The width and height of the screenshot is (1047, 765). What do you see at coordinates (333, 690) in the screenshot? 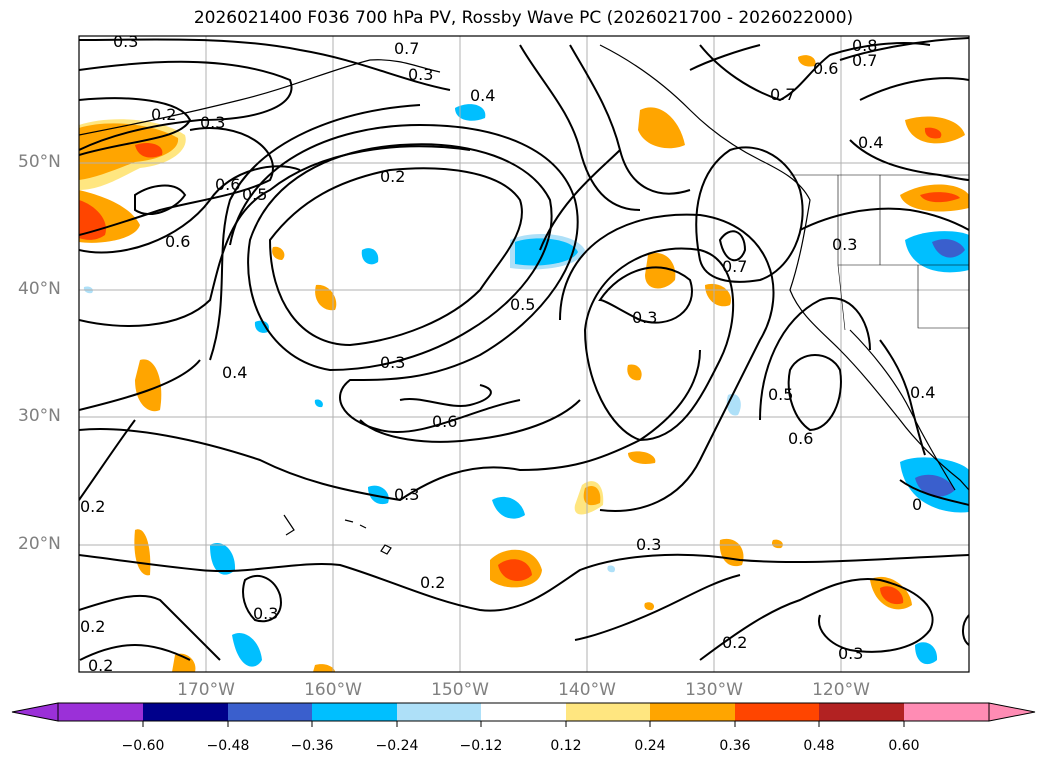
I see `lon-label: 160°W` at bounding box center [333, 690].